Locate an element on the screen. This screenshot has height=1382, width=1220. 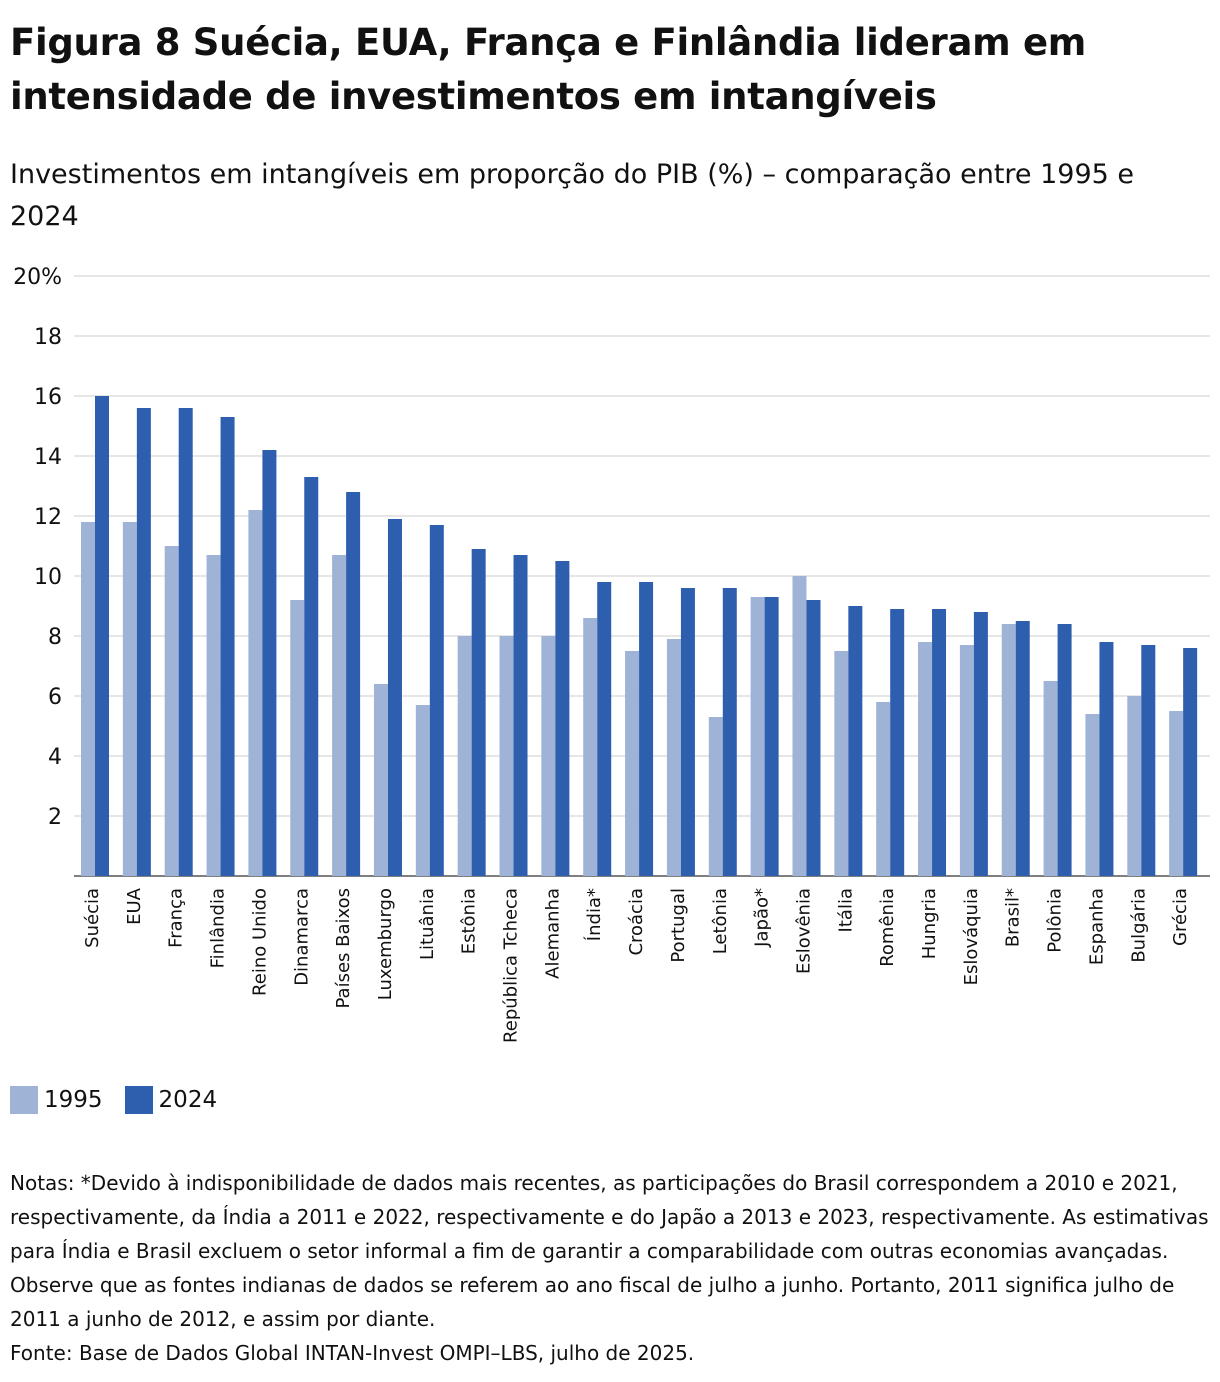
x-tick-label: Romênia is located at coordinates (887, 927).